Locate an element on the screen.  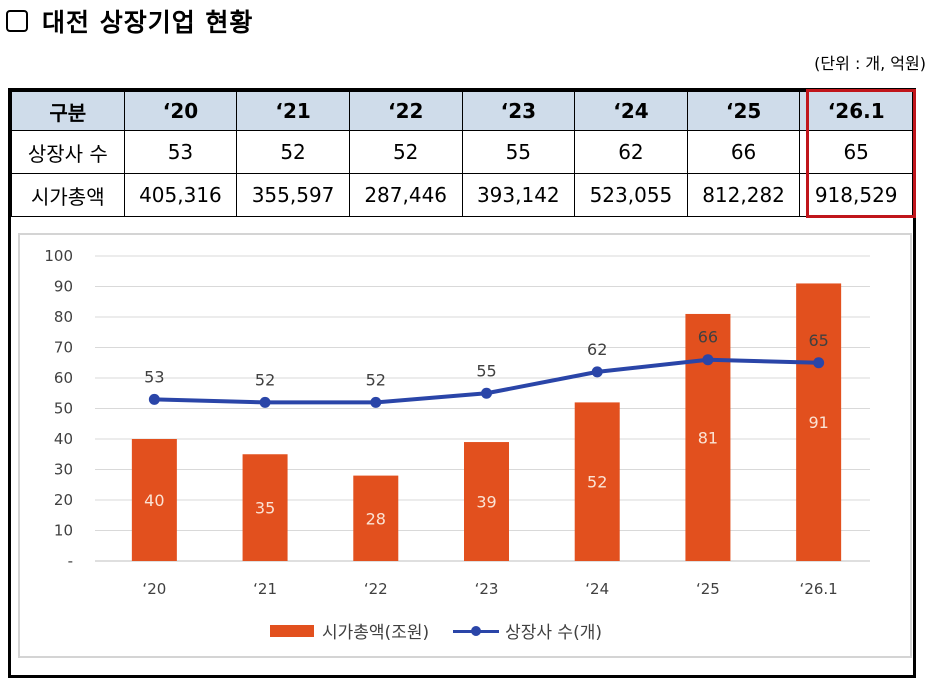
bar-data-label: 52 is located at coordinates (597, 482).